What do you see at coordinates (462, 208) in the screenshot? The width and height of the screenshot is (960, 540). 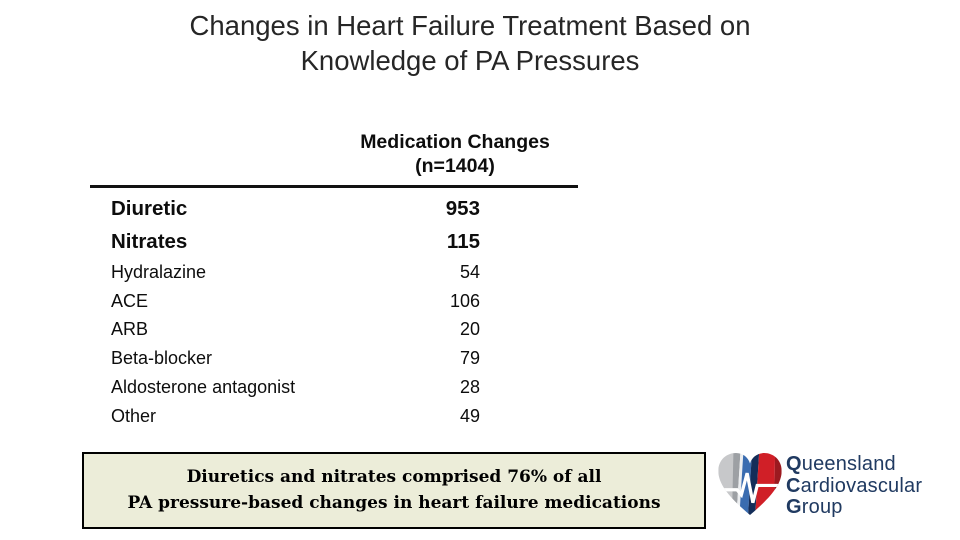 I see `medication-value: 953` at bounding box center [462, 208].